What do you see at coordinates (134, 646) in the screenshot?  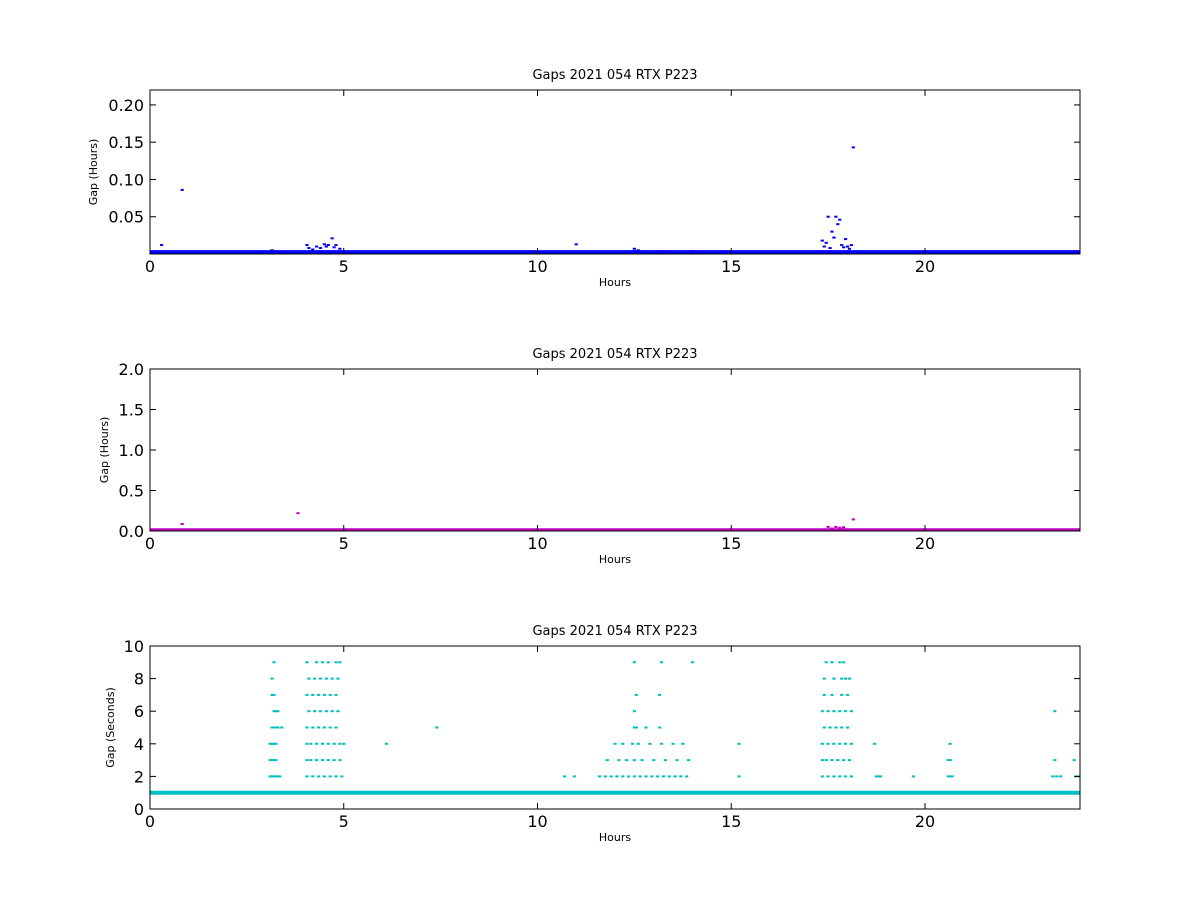 I see `y-tick-label: 10` at bounding box center [134, 646].